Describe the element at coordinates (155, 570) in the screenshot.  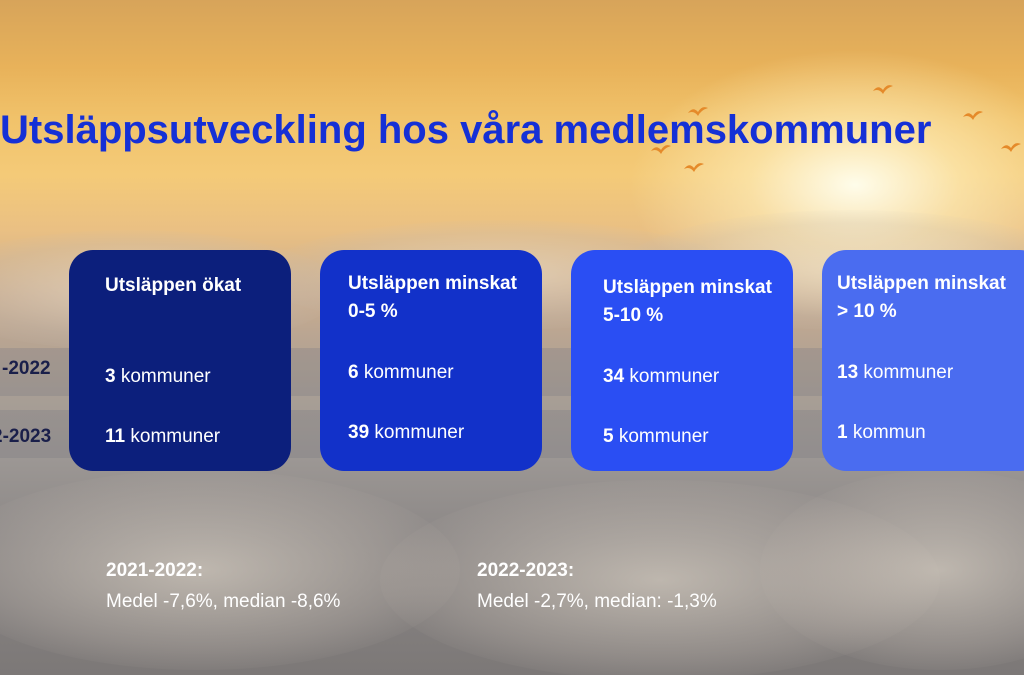
I see `stat-period-2021-2022: 2021-2022:` at that location.